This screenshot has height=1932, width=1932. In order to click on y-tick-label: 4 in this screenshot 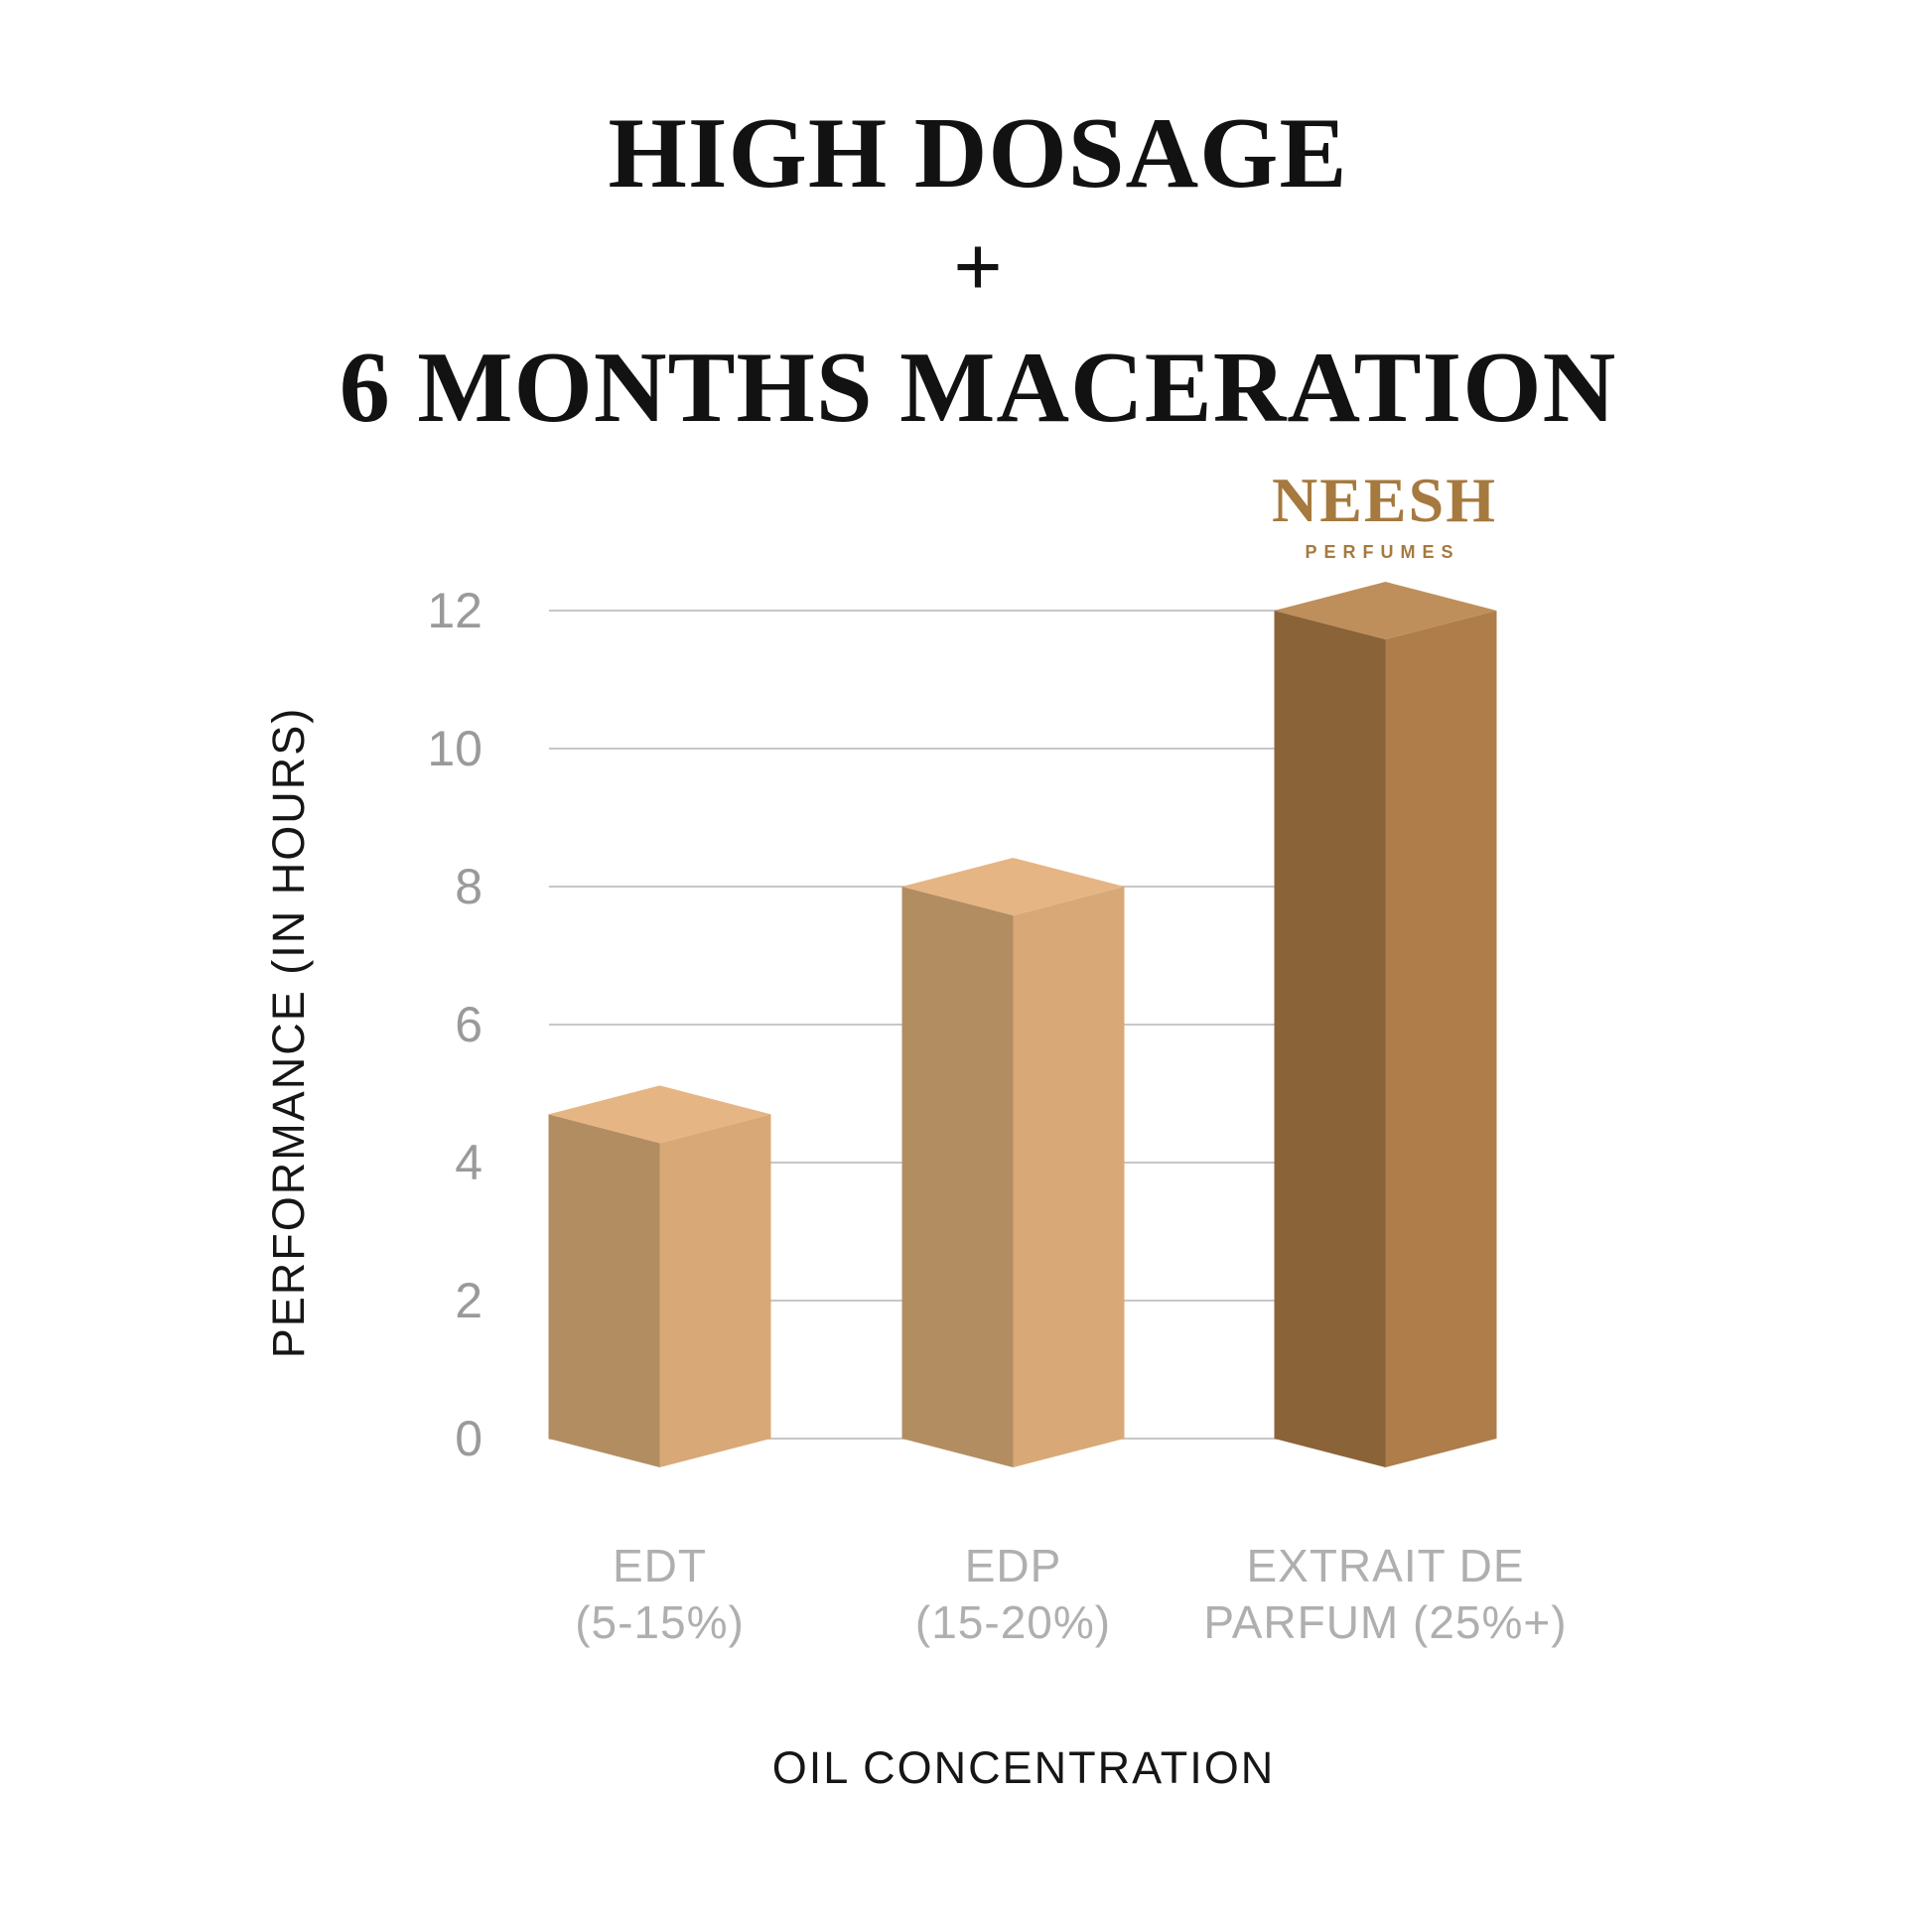, I will do `click(469, 1162)`.